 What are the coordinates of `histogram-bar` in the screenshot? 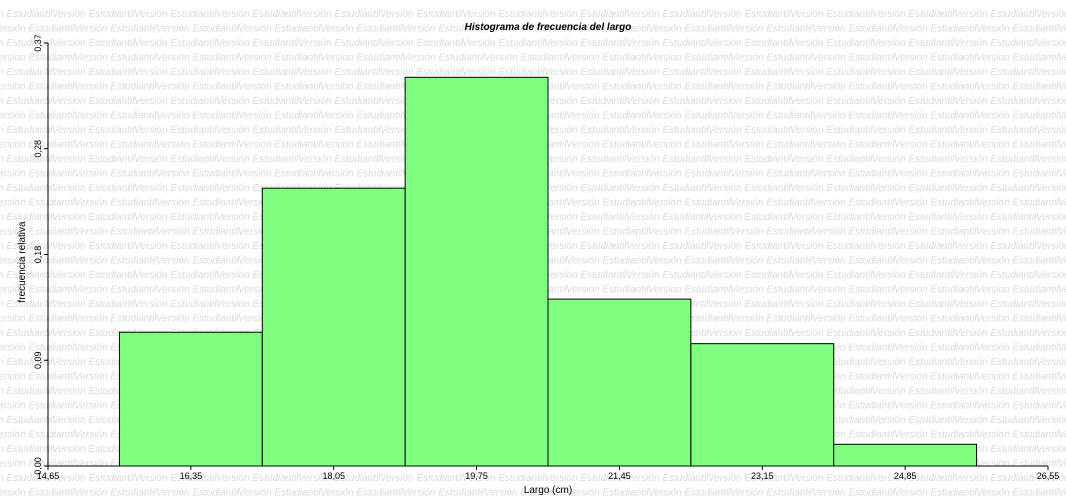 It's located at (190, 399).